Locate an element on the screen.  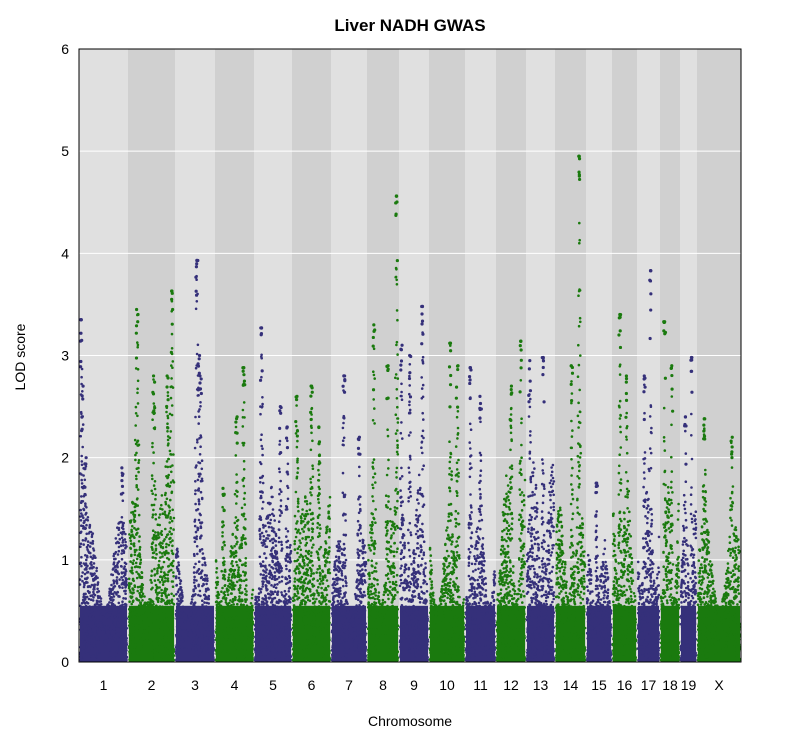
x-axis-label: Chromosome is located at coordinates (410, 721).